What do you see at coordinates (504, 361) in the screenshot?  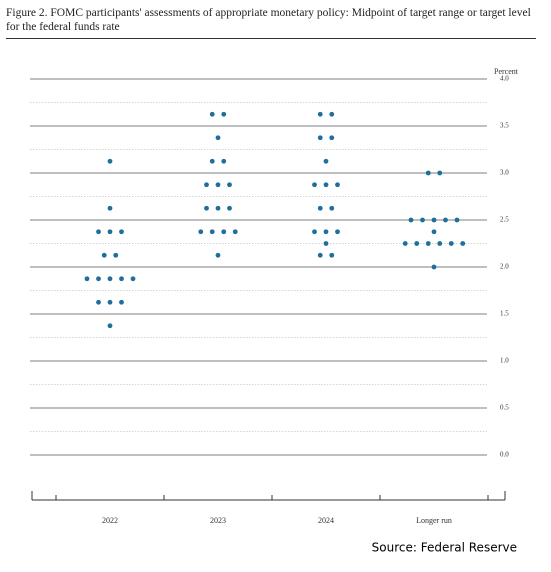 I see `y-tick-label: 1.0` at bounding box center [504, 361].